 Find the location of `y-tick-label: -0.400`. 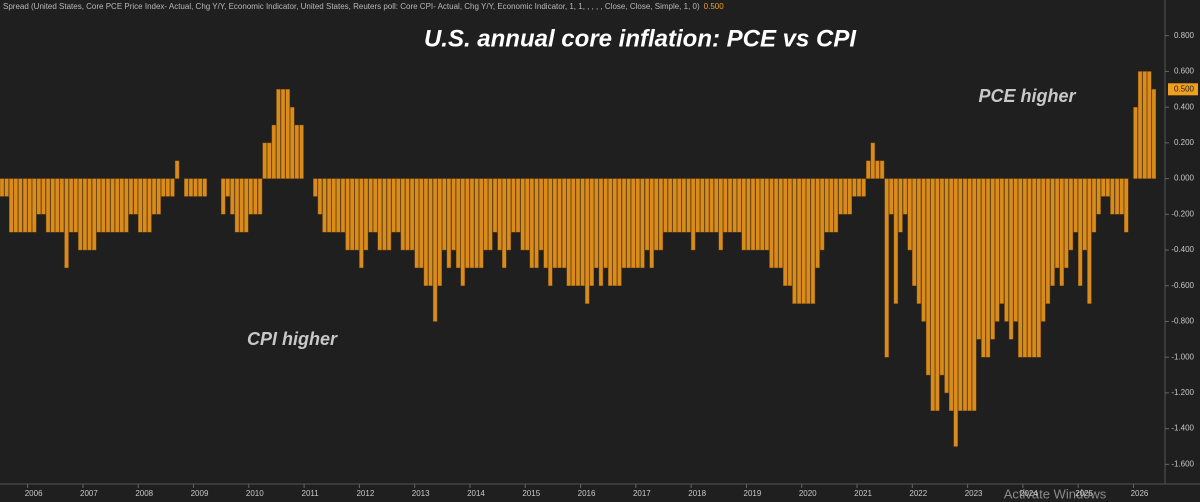

y-tick-label: -0.400 is located at coordinates (1182, 249).